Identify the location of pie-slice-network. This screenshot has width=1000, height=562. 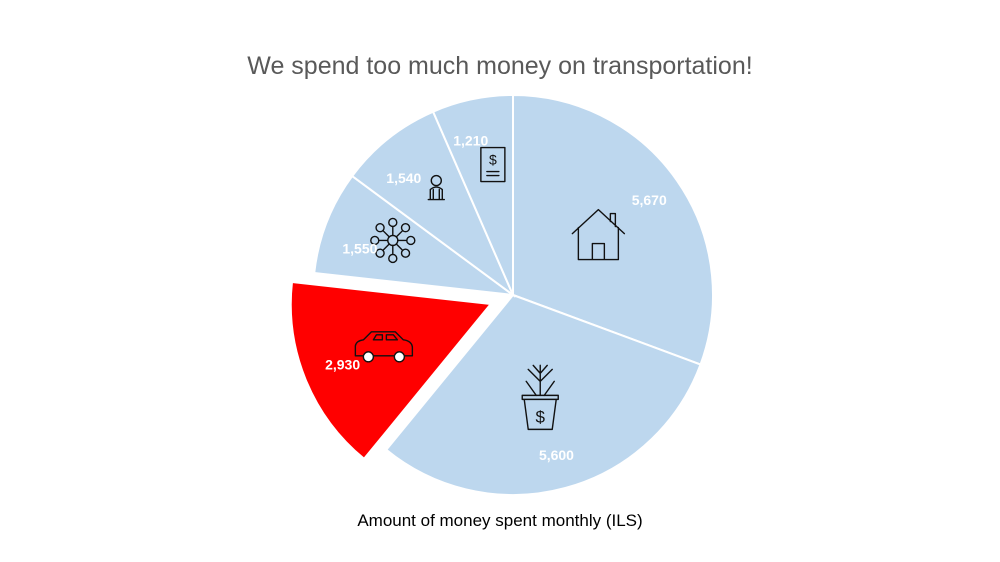
(415, 235).